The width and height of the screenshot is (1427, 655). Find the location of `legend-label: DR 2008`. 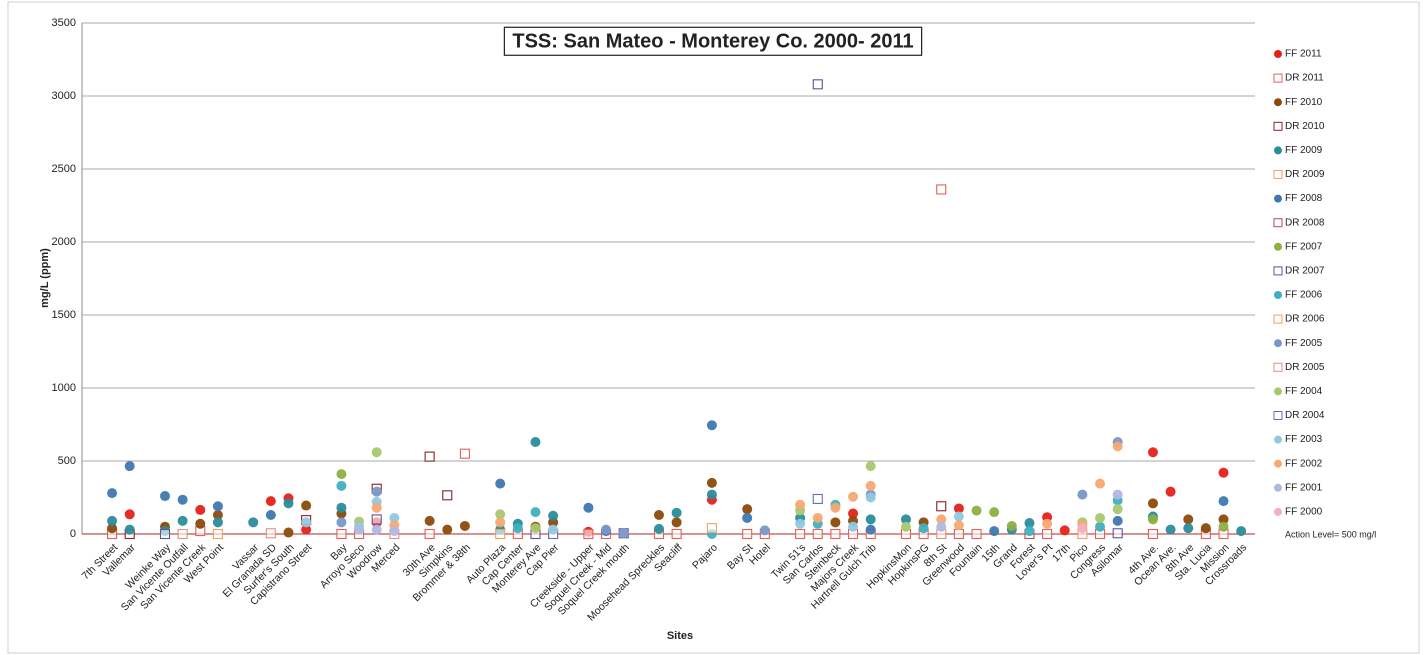

legend-label: DR 2008 is located at coordinates (1305, 222).